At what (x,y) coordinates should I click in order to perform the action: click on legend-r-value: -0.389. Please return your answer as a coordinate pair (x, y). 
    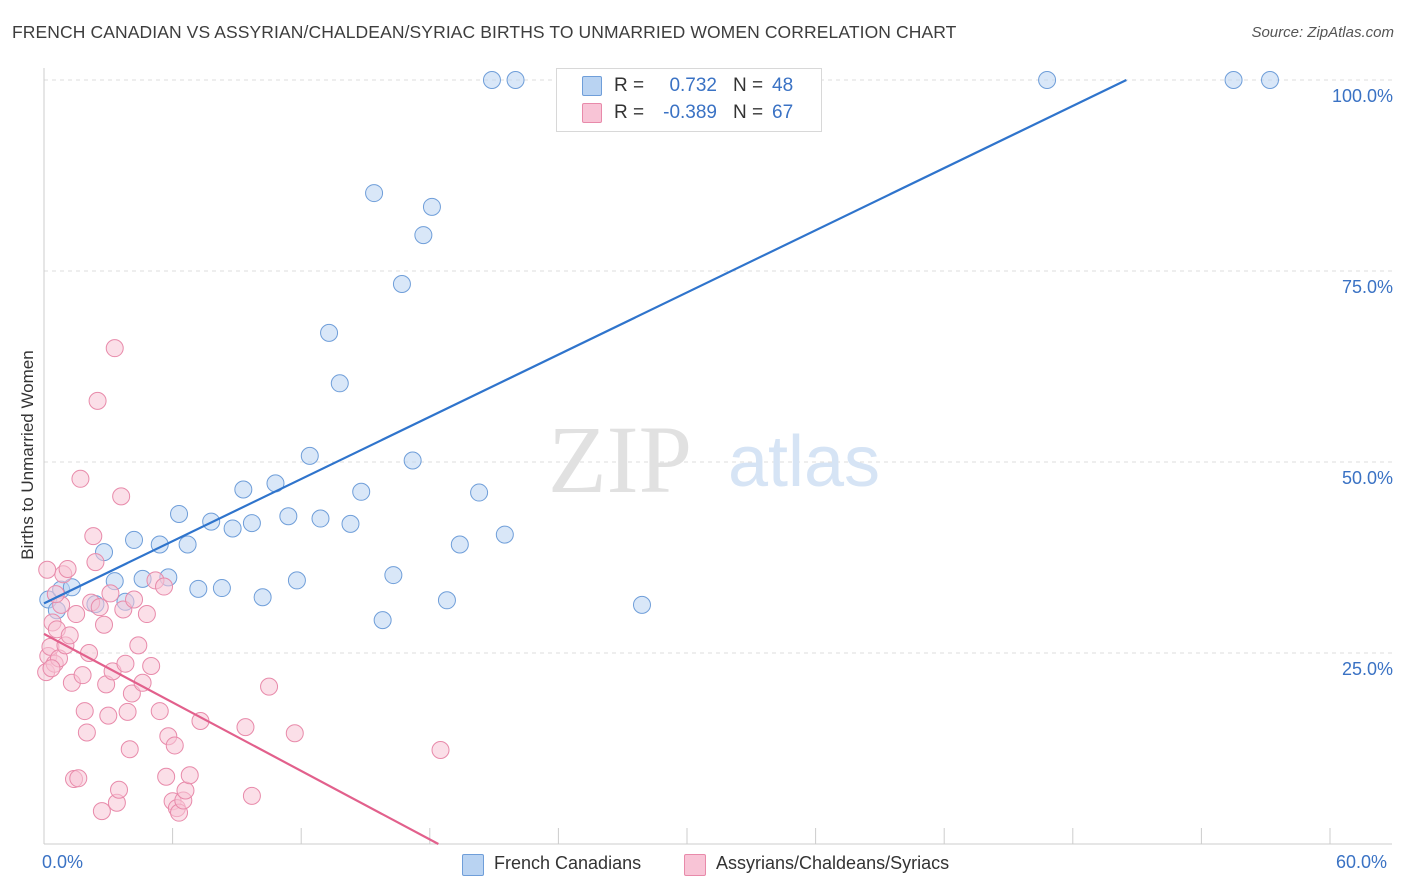
    Looking at the image, I should click on (690, 112).